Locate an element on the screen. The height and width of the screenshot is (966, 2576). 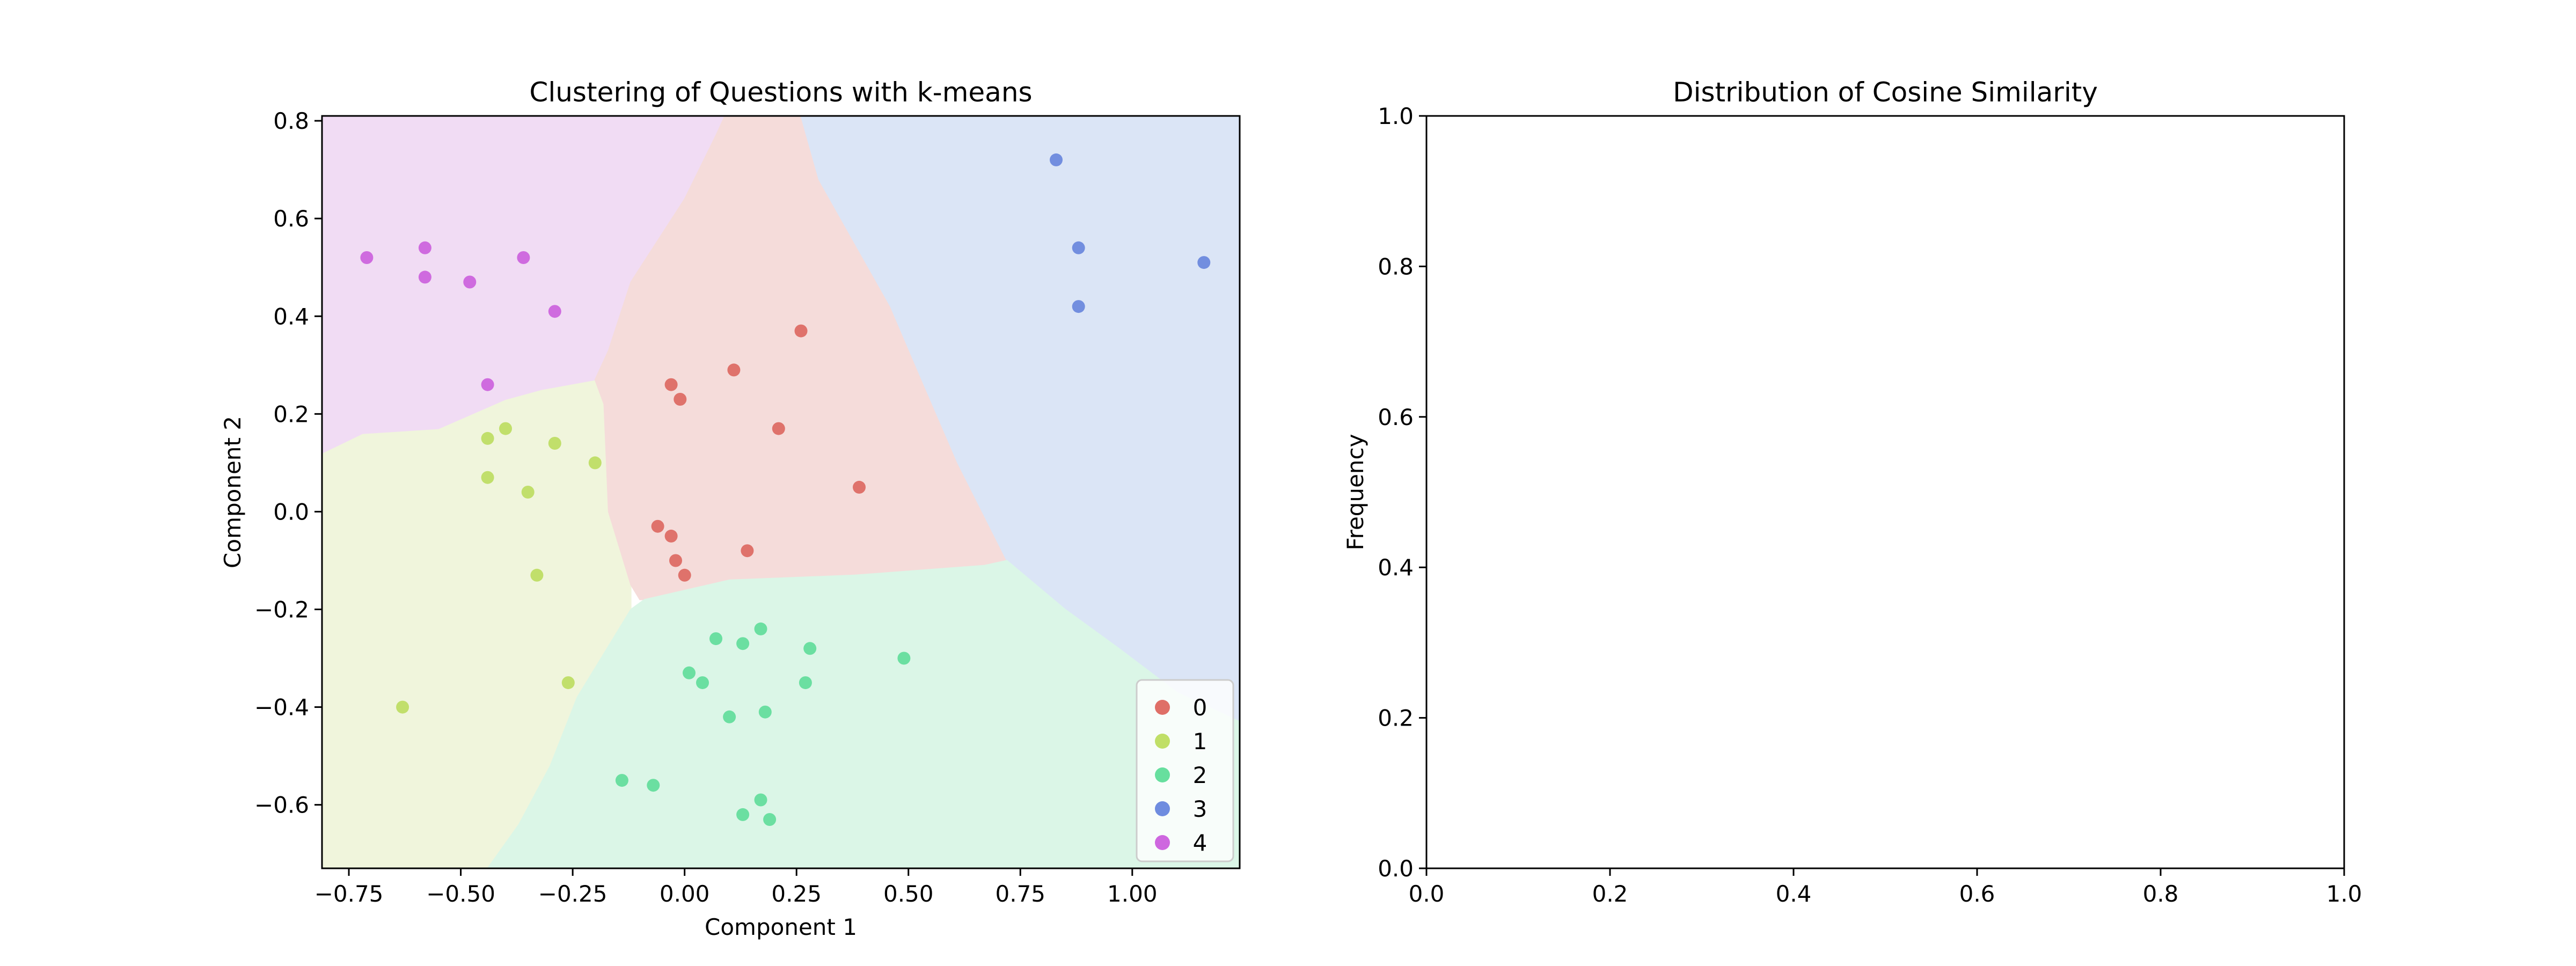
y-axis-ticks: 0.0 0.2 0.4 0.6 0.8 1.0 is located at coordinates (1402, 492).